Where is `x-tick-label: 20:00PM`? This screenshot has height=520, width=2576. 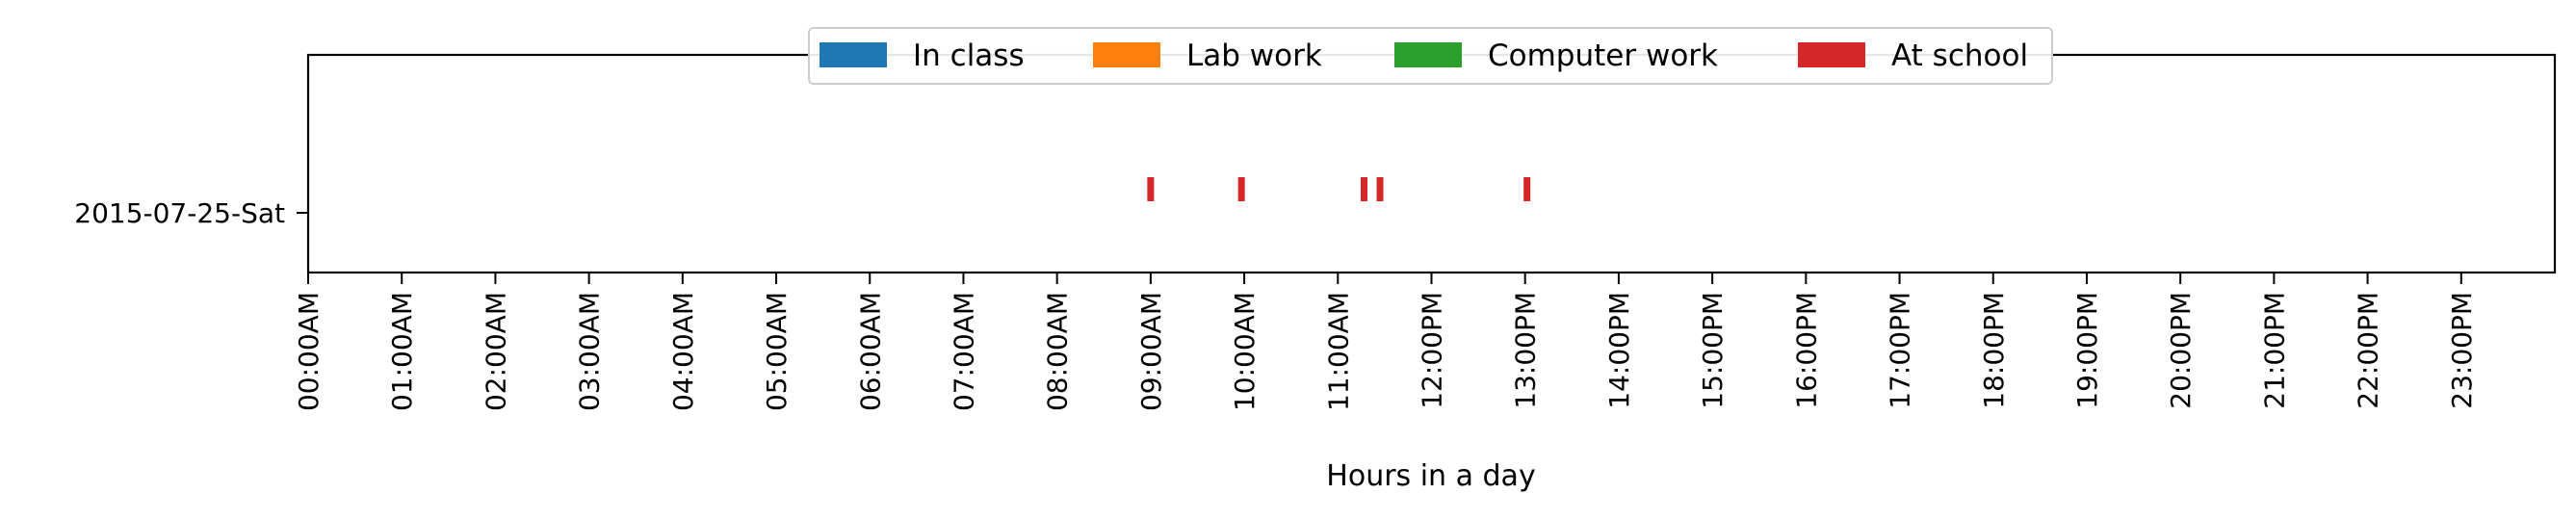
x-tick-label: 20:00PM is located at coordinates (2181, 351).